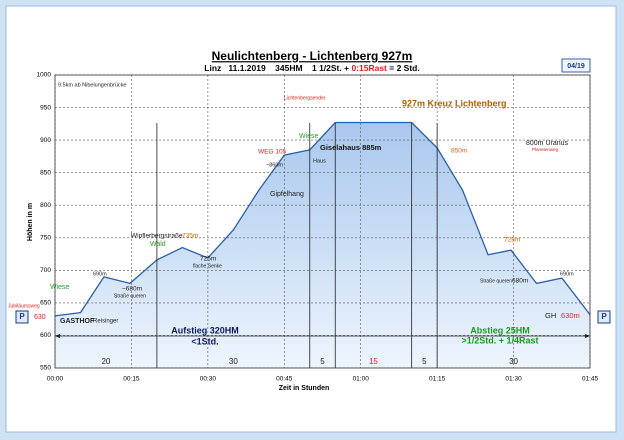 This screenshot has width=624, height=440. What do you see at coordinates (437, 379) in the screenshot?
I see `x-tick-label: 01:15` at bounding box center [437, 379].